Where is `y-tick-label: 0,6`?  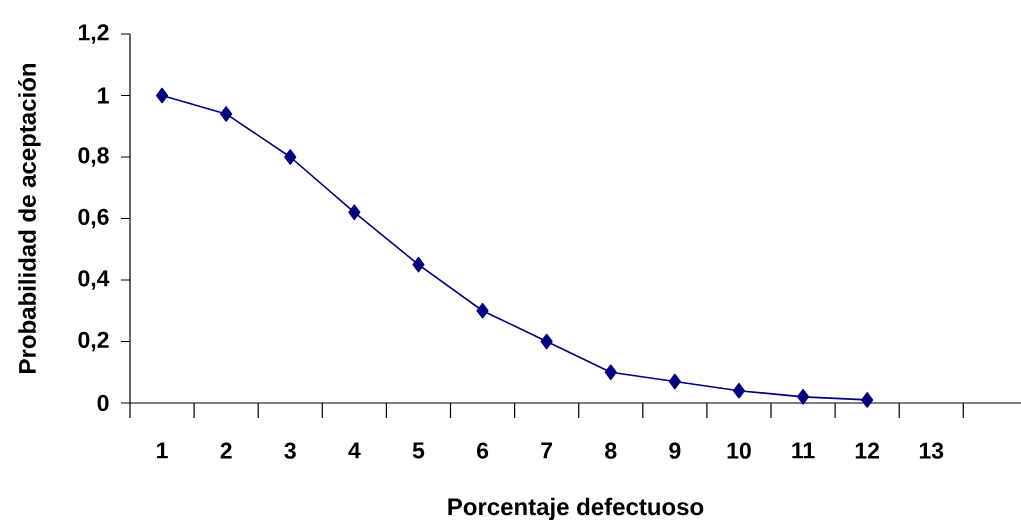 y-tick-label: 0,6 is located at coordinates (93, 218).